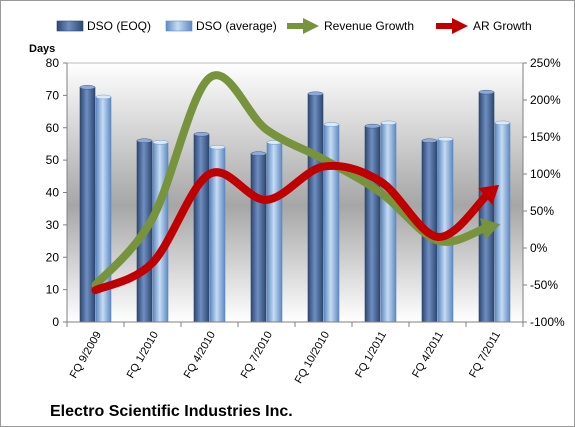 The width and height of the screenshot is (575, 427). What do you see at coordinates (143, 355) in the screenshot?
I see `x-tick-label-1: FQ 1/2010` at bounding box center [143, 355].